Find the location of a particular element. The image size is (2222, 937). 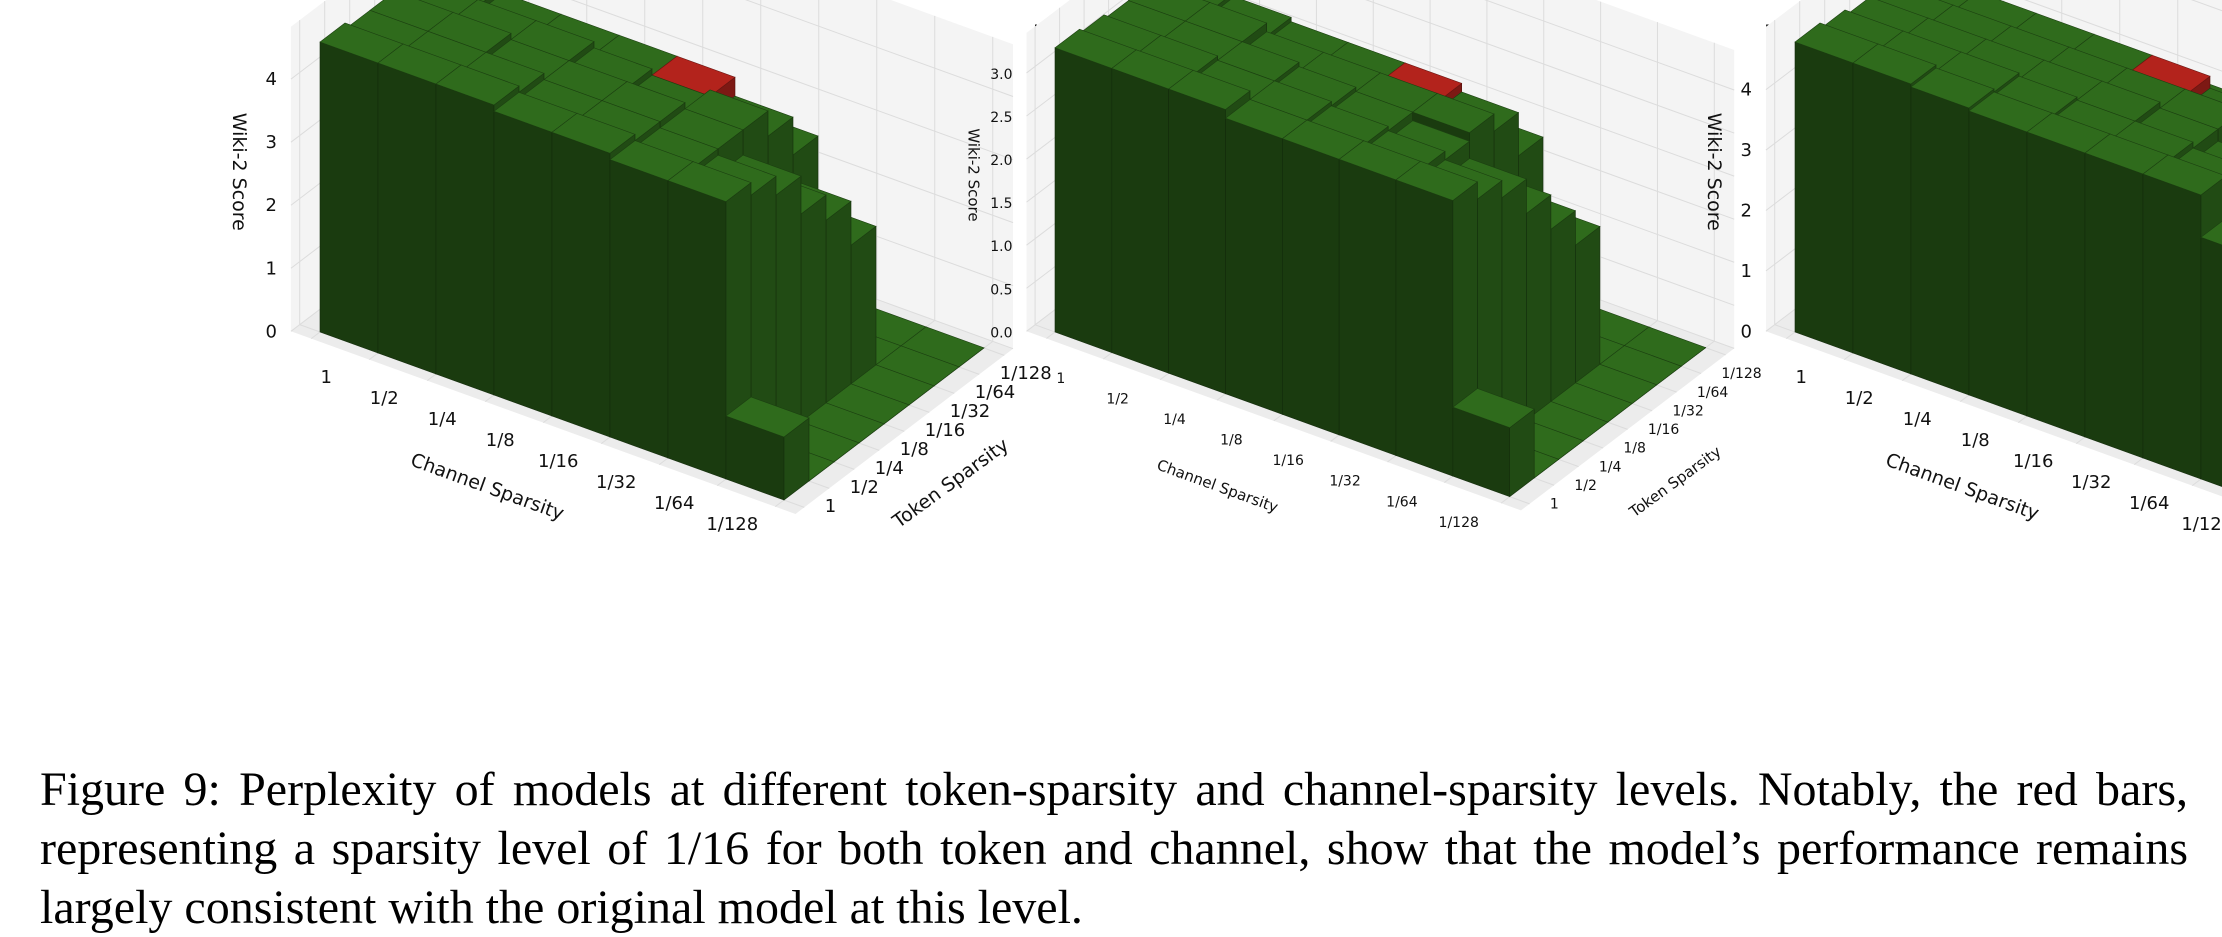

z-tick-label: 1.5 is located at coordinates (1001, 204).